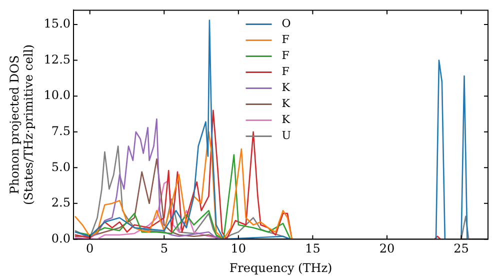 Image resolution: width=500 pixels, height=280 pixels. Describe the element at coordinates (61, 167) in the screenshot. I see `y-tick-label: 5.0` at that location.